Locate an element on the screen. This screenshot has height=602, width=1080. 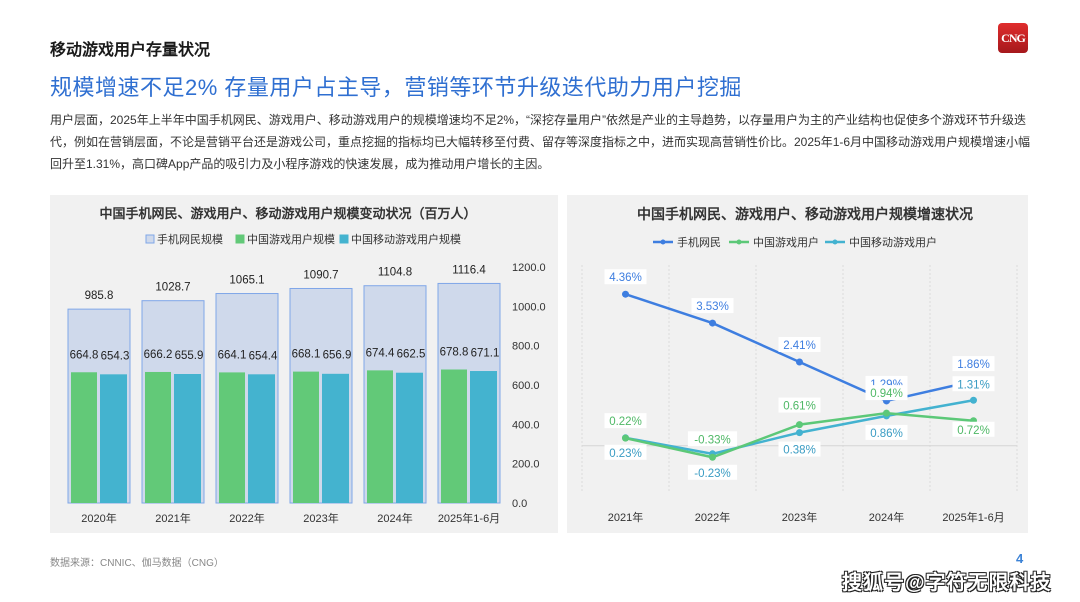
data-label: 0.94% is located at coordinates (886, 394).